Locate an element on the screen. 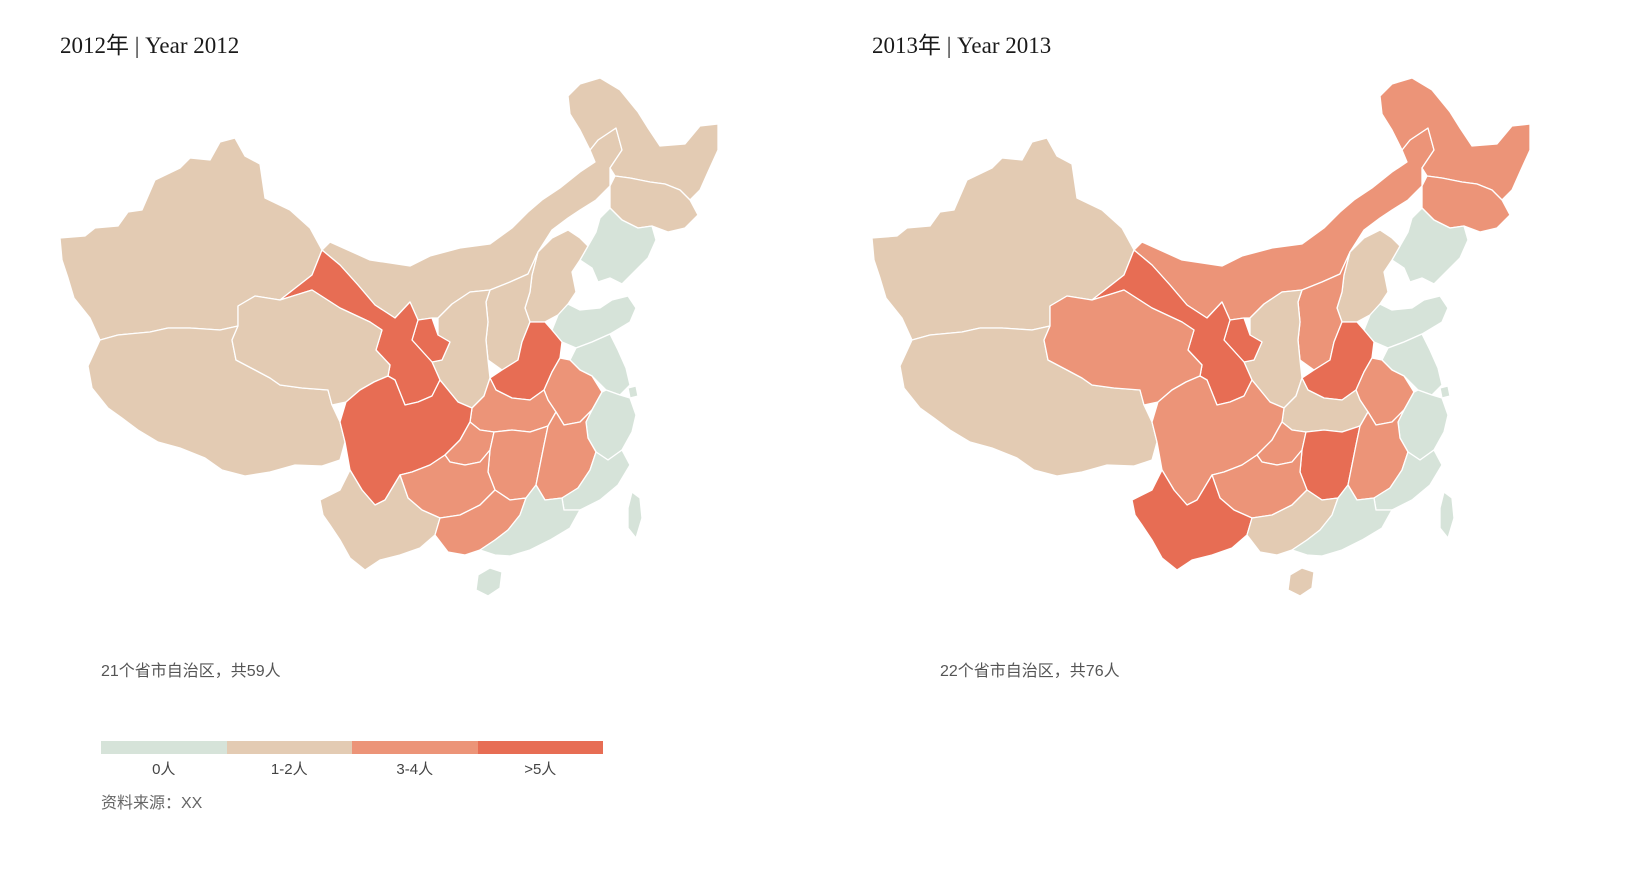 Image resolution: width=1648 pixels, height=875 pixels. source-note: 资料来源：XX is located at coordinates (152, 803).